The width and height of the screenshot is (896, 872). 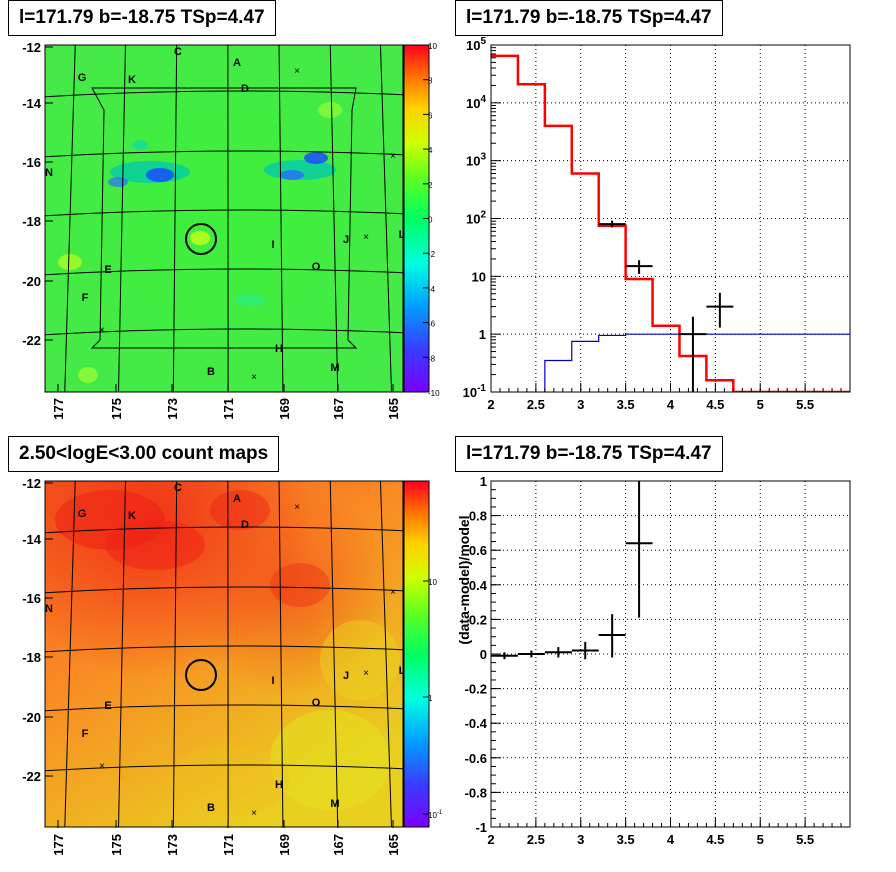 What do you see at coordinates (432, 358) in the screenshot?
I see `colorbar-tick-label: -8` at bounding box center [432, 358].